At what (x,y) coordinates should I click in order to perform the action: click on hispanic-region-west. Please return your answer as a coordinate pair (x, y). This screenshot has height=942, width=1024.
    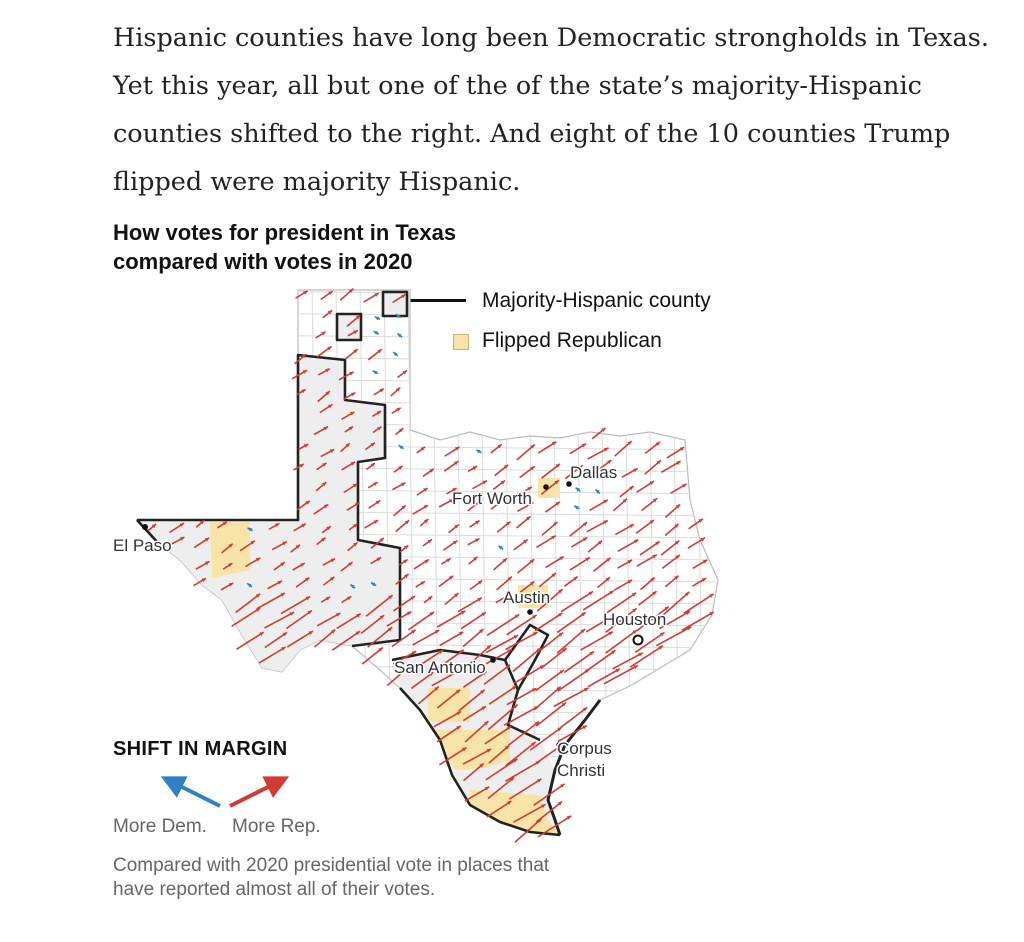
    Looking at the image, I should click on (268, 513).